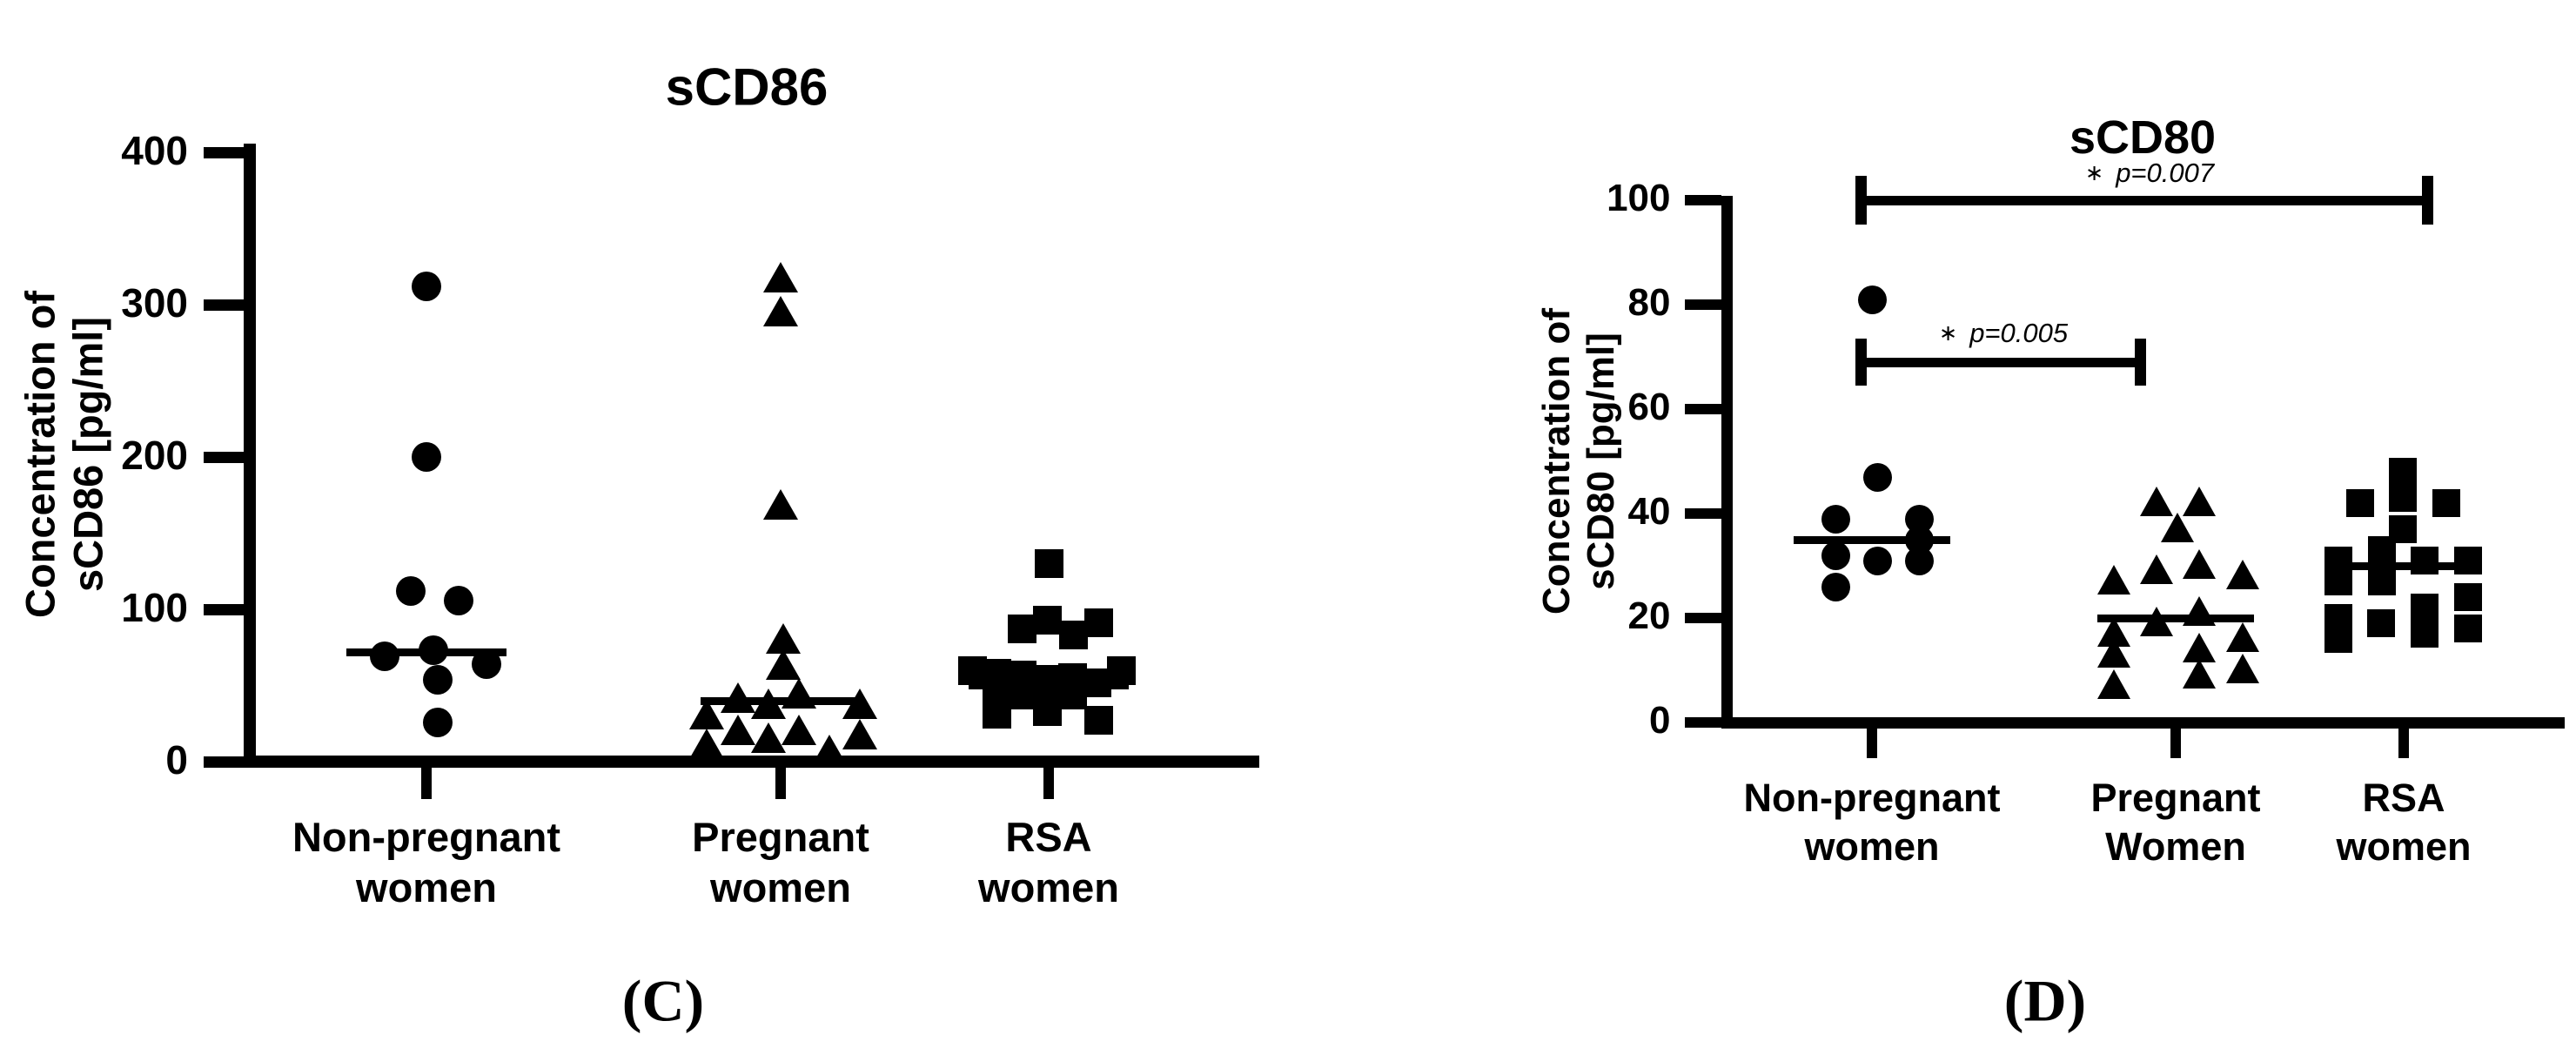 The height and width of the screenshot is (1048, 2576). I want to click on x-axis-line, so click(751, 762).